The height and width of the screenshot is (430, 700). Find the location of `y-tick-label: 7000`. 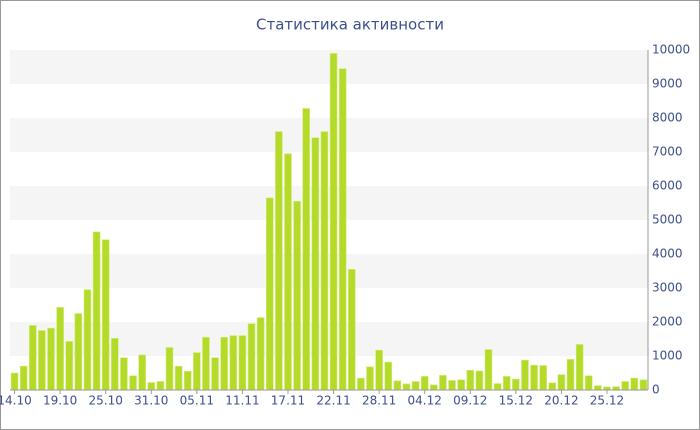

y-tick-label: 7000 is located at coordinates (667, 152).